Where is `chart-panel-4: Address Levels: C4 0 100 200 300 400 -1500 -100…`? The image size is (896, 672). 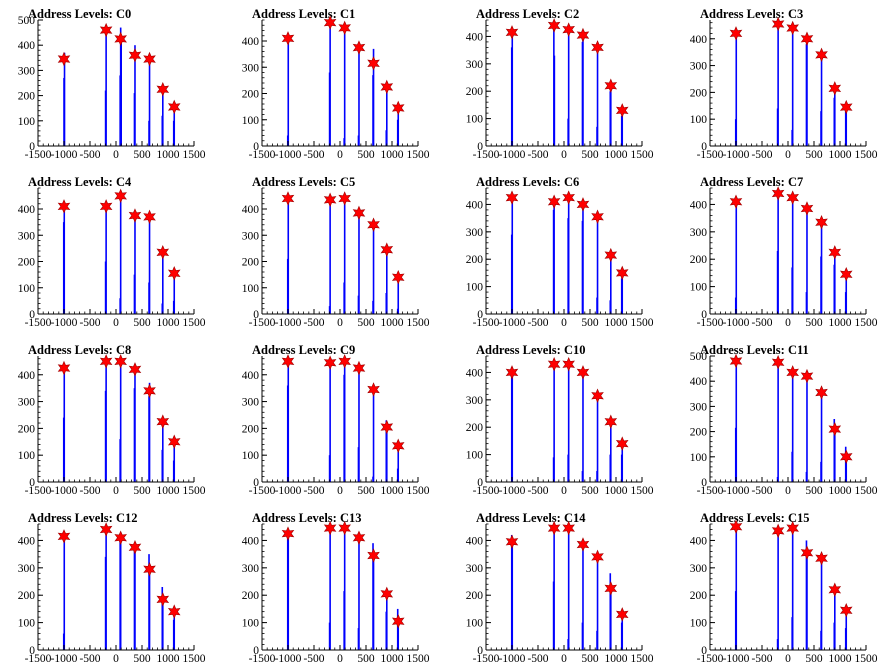 chart-panel-4: Address Levels: C4 0 100 200 300 400 -1500 -100… is located at coordinates (112, 252).